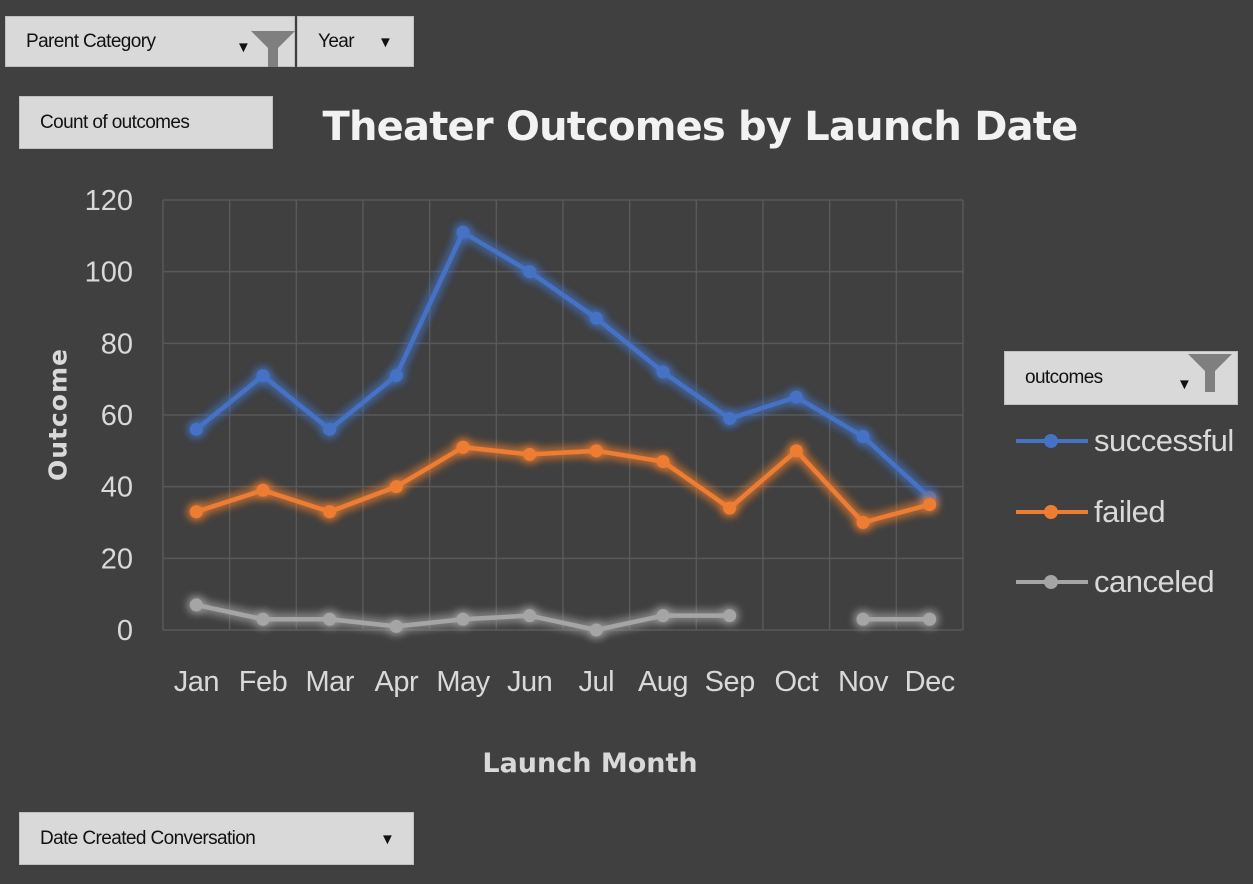  What do you see at coordinates (663, 372) in the screenshot?
I see `data-point-successful-aug` at bounding box center [663, 372].